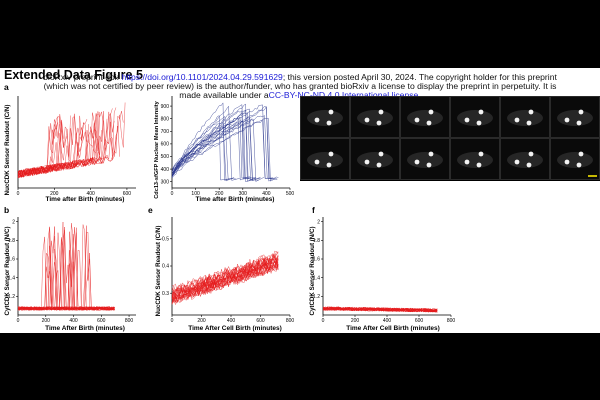  Describe the element at coordinates (312, 270) in the screenshot. I see `chart-f-ylabel: CytCDK Sensor Readout (N/C)` at that location.